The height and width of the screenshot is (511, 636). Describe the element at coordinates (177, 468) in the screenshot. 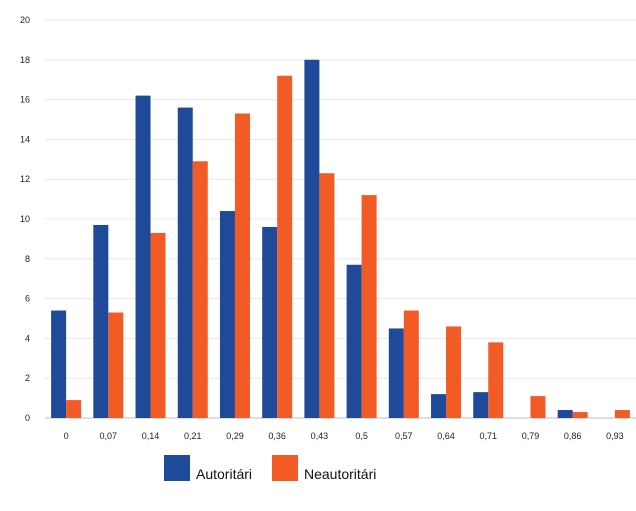

I see `legend-swatch-autoritari` at that location.